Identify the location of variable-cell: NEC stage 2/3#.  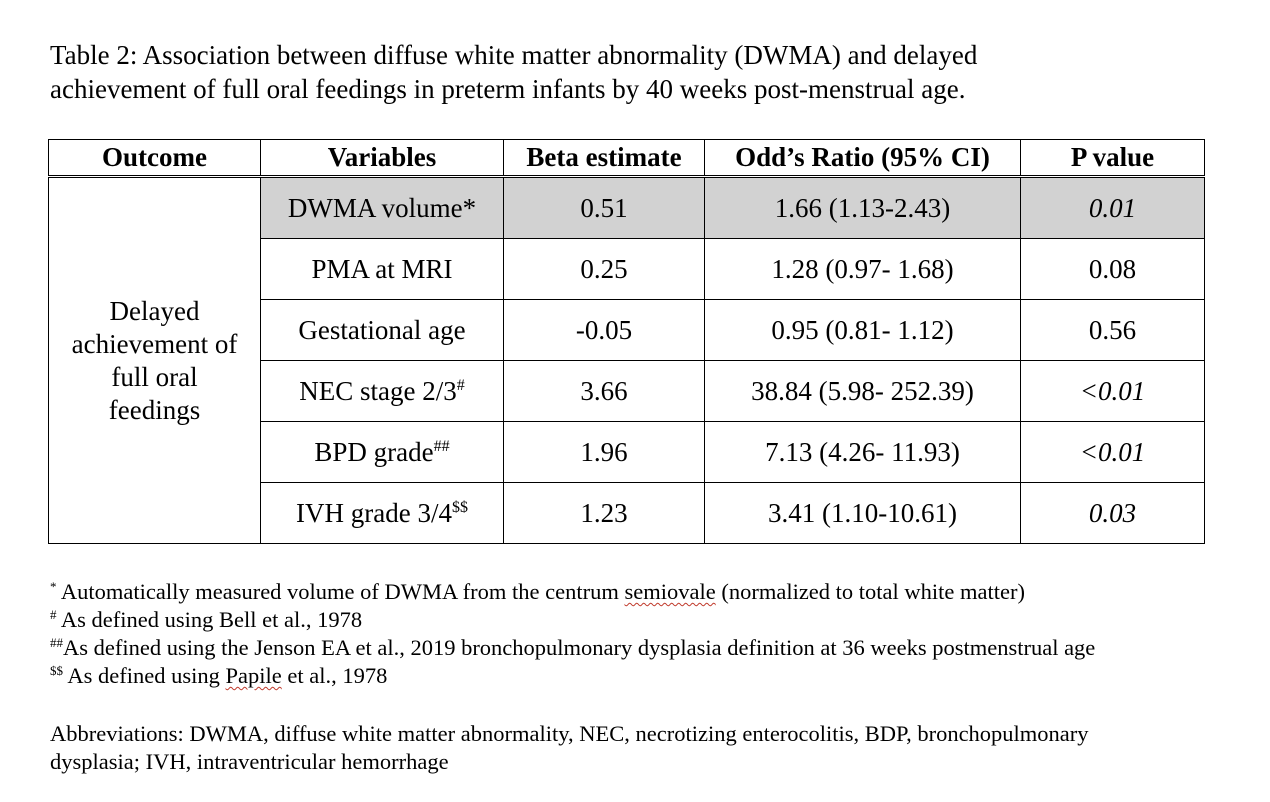
(382, 391).